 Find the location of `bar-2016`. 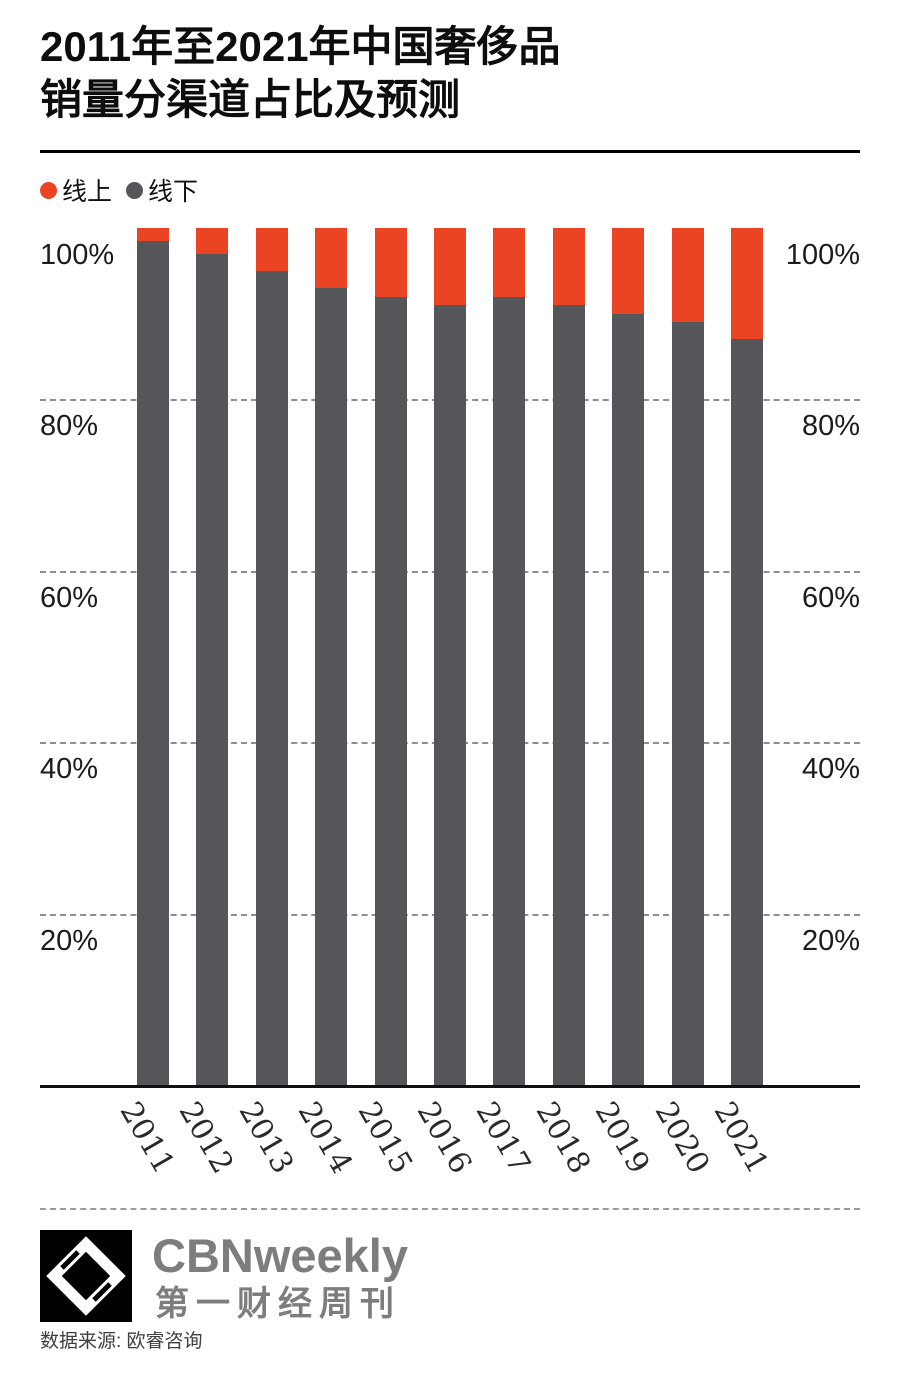

bar-2016 is located at coordinates (449, 656).